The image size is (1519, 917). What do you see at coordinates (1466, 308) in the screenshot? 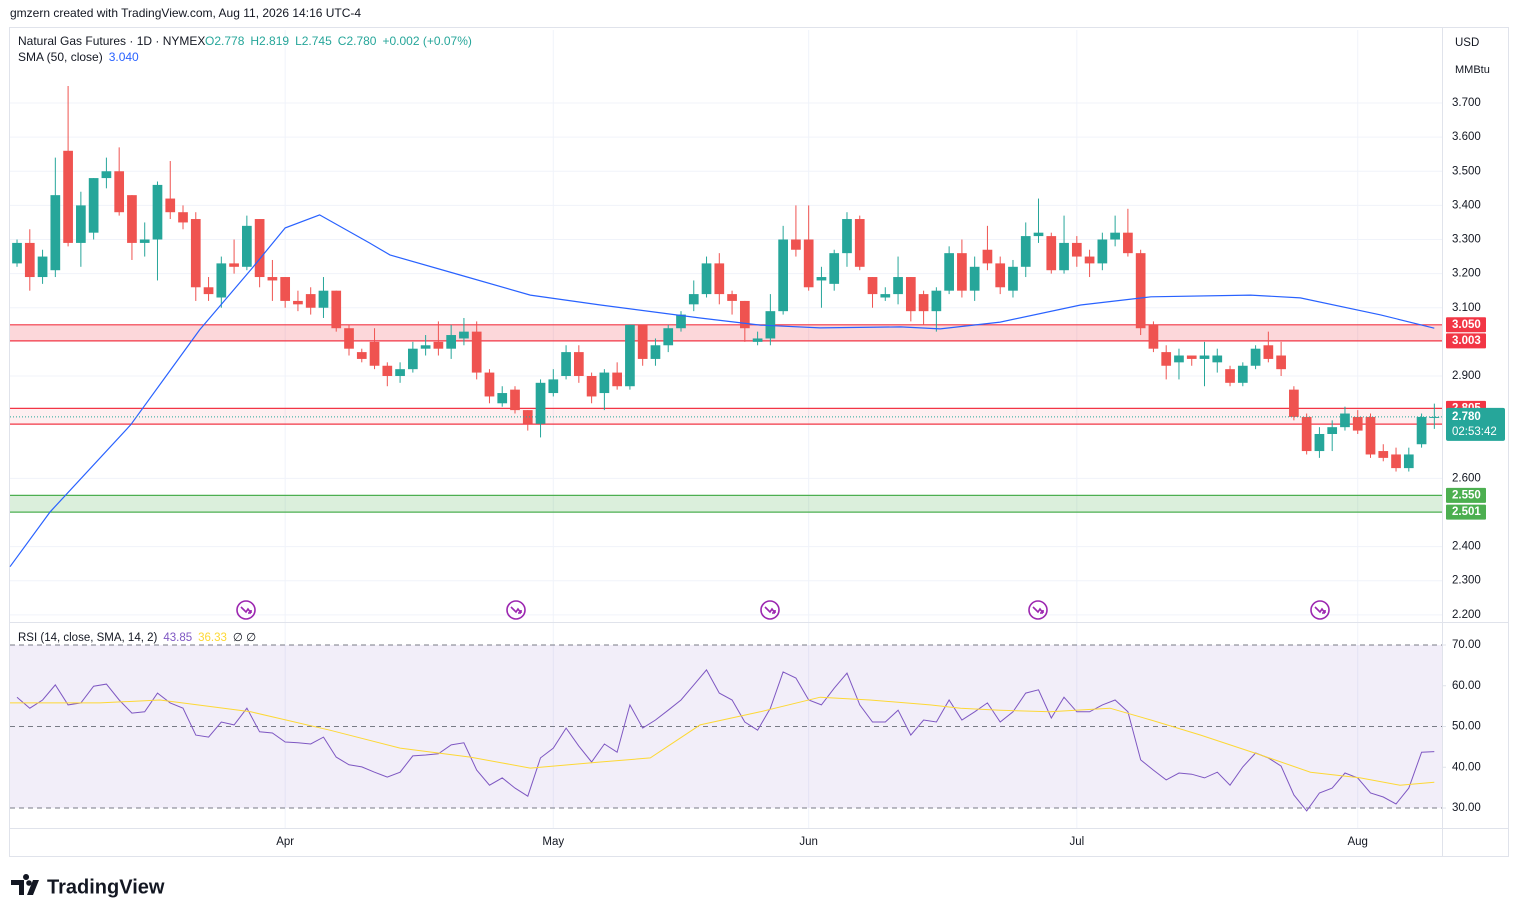
I see `y-tick-label: 3.100` at bounding box center [1466, 308].